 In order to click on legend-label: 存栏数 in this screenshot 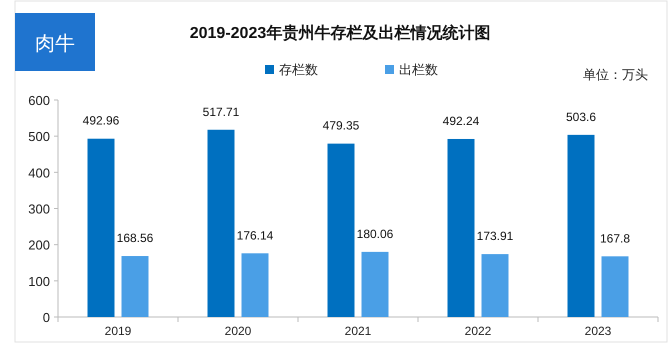, I will do `click(298, 69)`.